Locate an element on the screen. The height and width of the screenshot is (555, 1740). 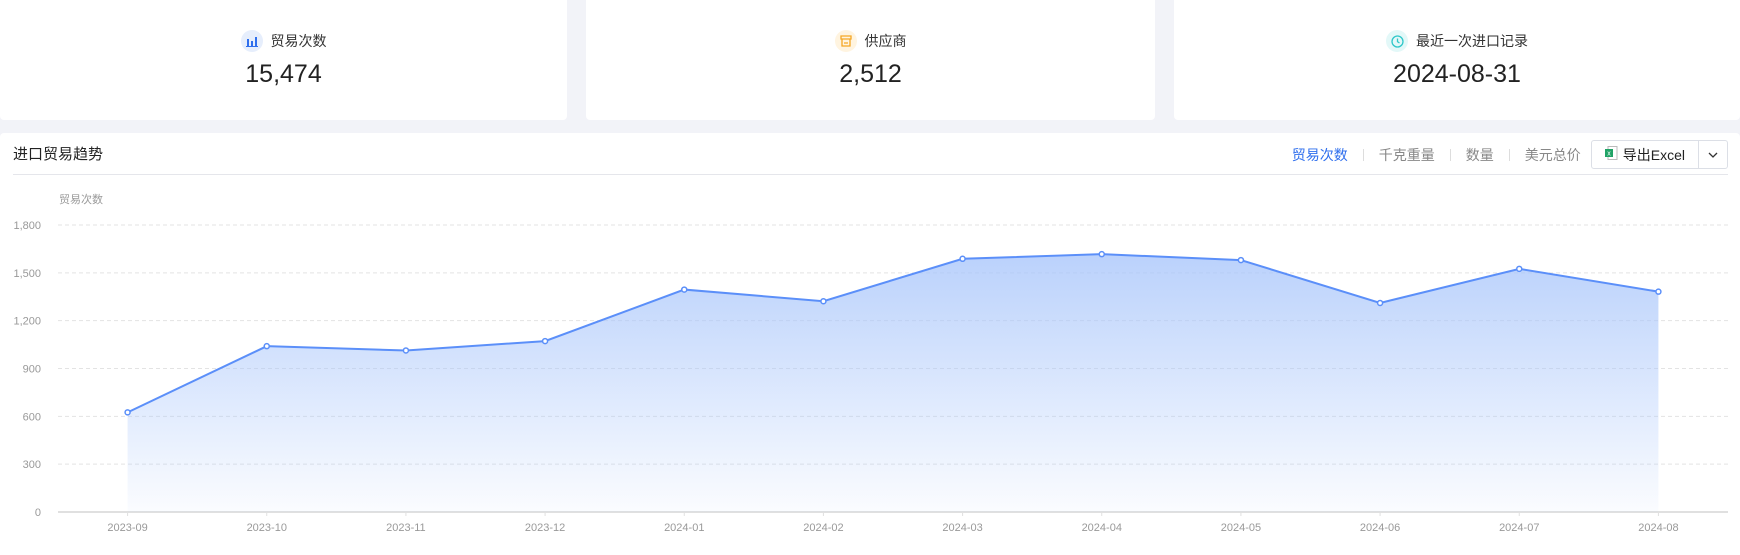
export-button-group: x 导出Excel is located at coordinates (1659, 154).